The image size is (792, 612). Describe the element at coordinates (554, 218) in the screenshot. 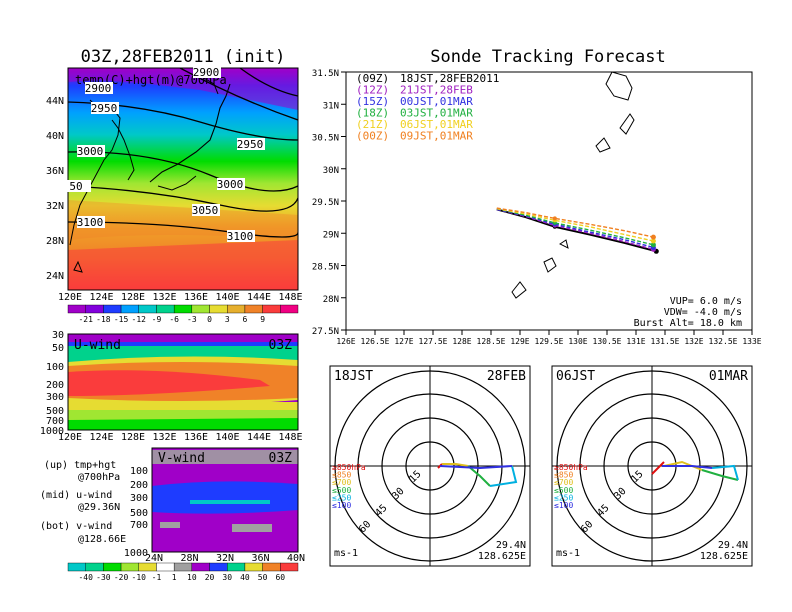

I see `track-midpoint` at that location.